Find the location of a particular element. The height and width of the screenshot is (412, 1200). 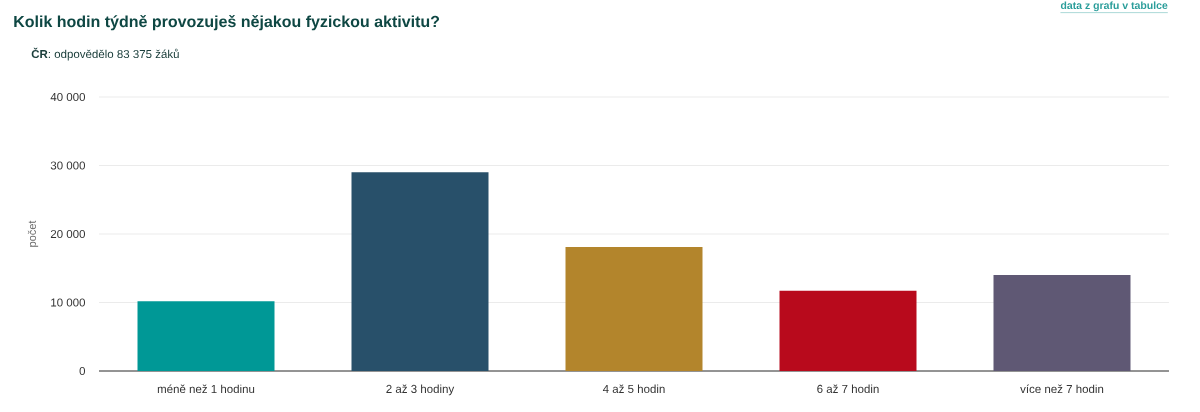

x-tick-label: více než 7 hodin is located at coordinates (1062, 389).